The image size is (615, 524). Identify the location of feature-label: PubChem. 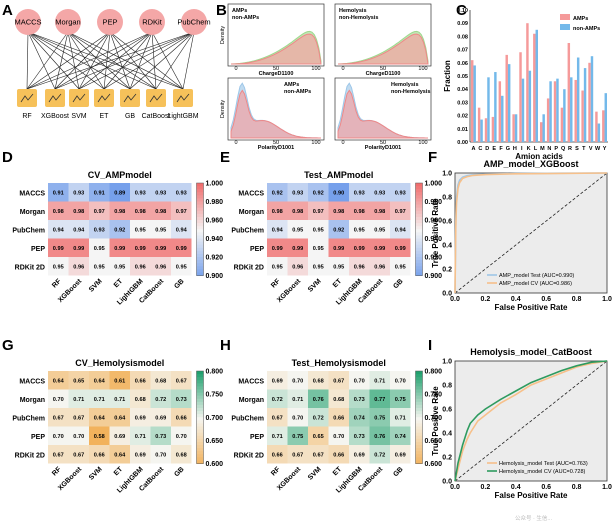
(193, 22).